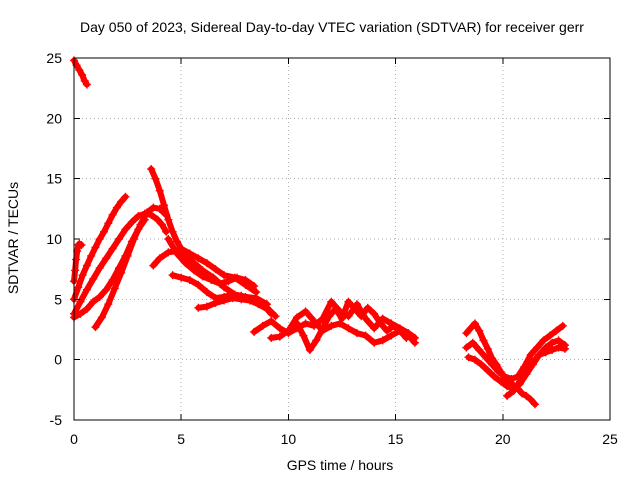  What do you see at coordinates (503, 439) in the screenshot?
I see `x-tick-label-4: 20` at bounding box center [503, 439].